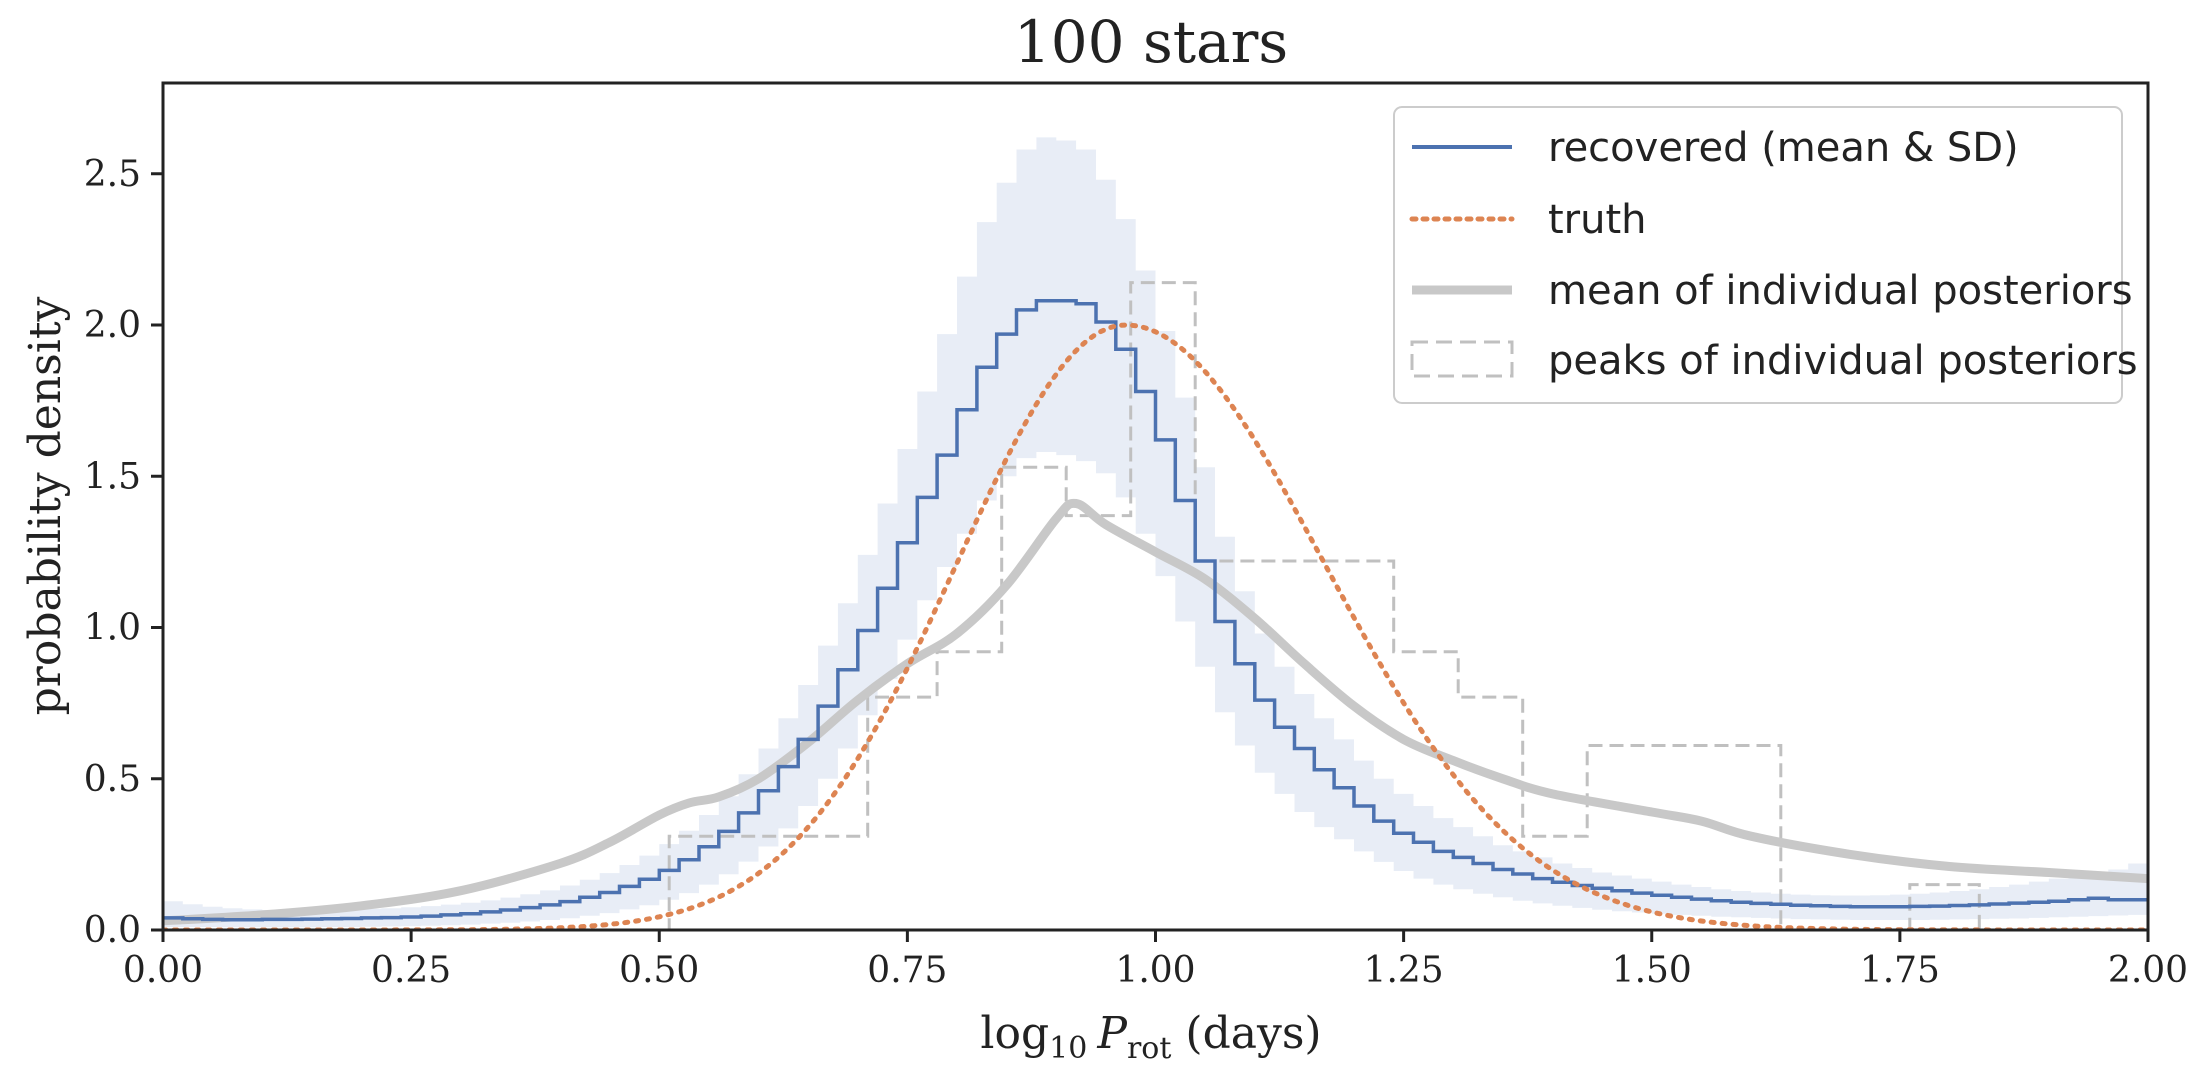  Describe the element at coordinates (1783, 148) in the screenshot. I see `legend-recovered-label: recovered (mean & SD)` at that location.